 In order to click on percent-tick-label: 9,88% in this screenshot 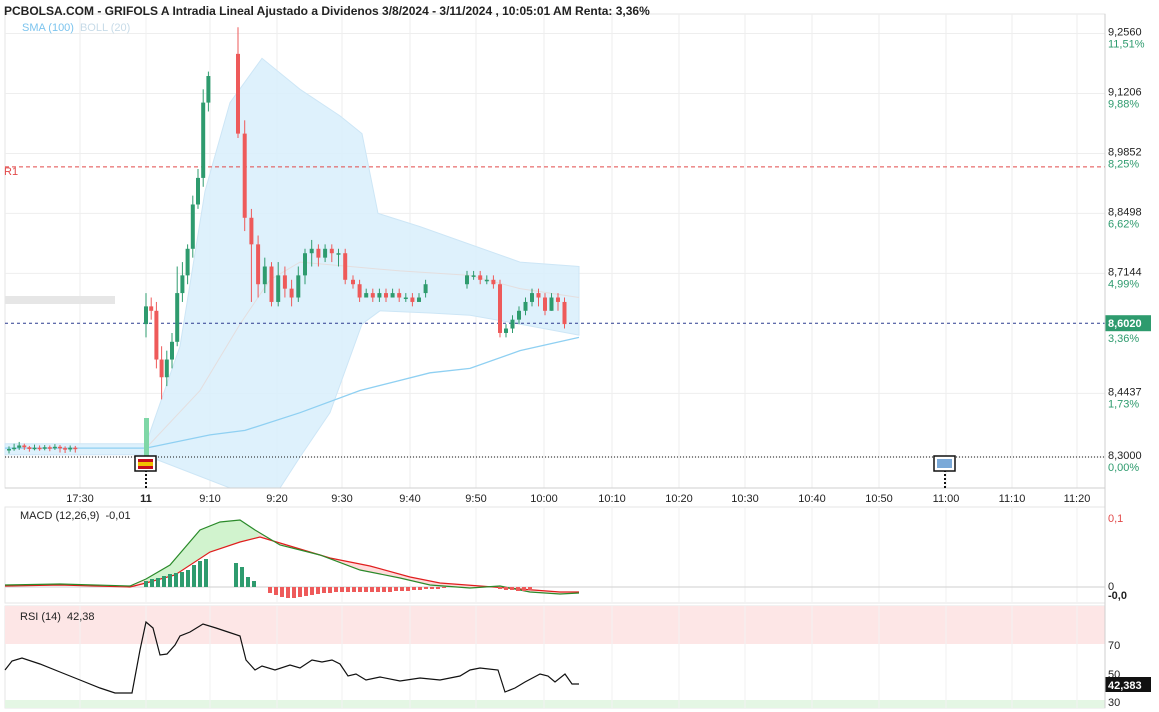, I will do `click(1123, 104)`.